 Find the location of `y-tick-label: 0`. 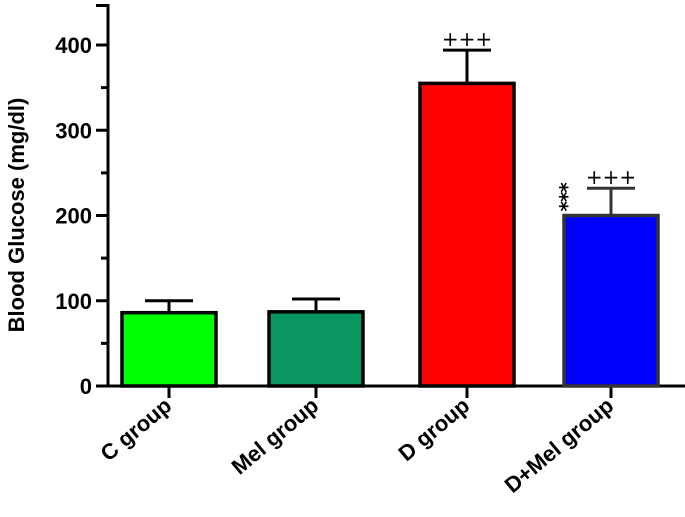

y-tick-label: 0 is located at coordinates (86, 386).